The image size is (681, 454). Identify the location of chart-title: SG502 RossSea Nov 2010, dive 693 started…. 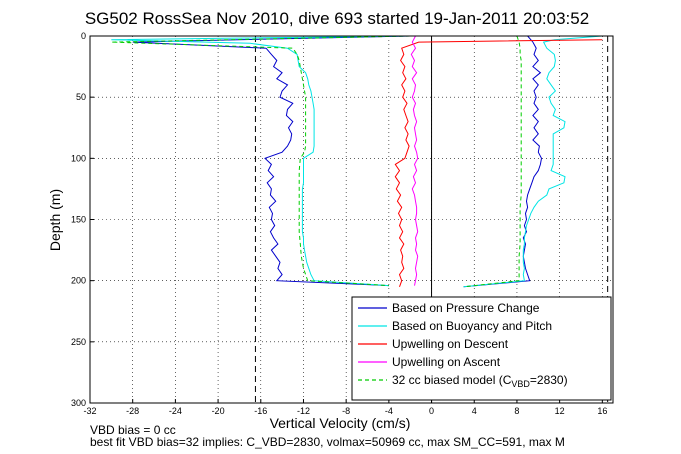
(337, 18).